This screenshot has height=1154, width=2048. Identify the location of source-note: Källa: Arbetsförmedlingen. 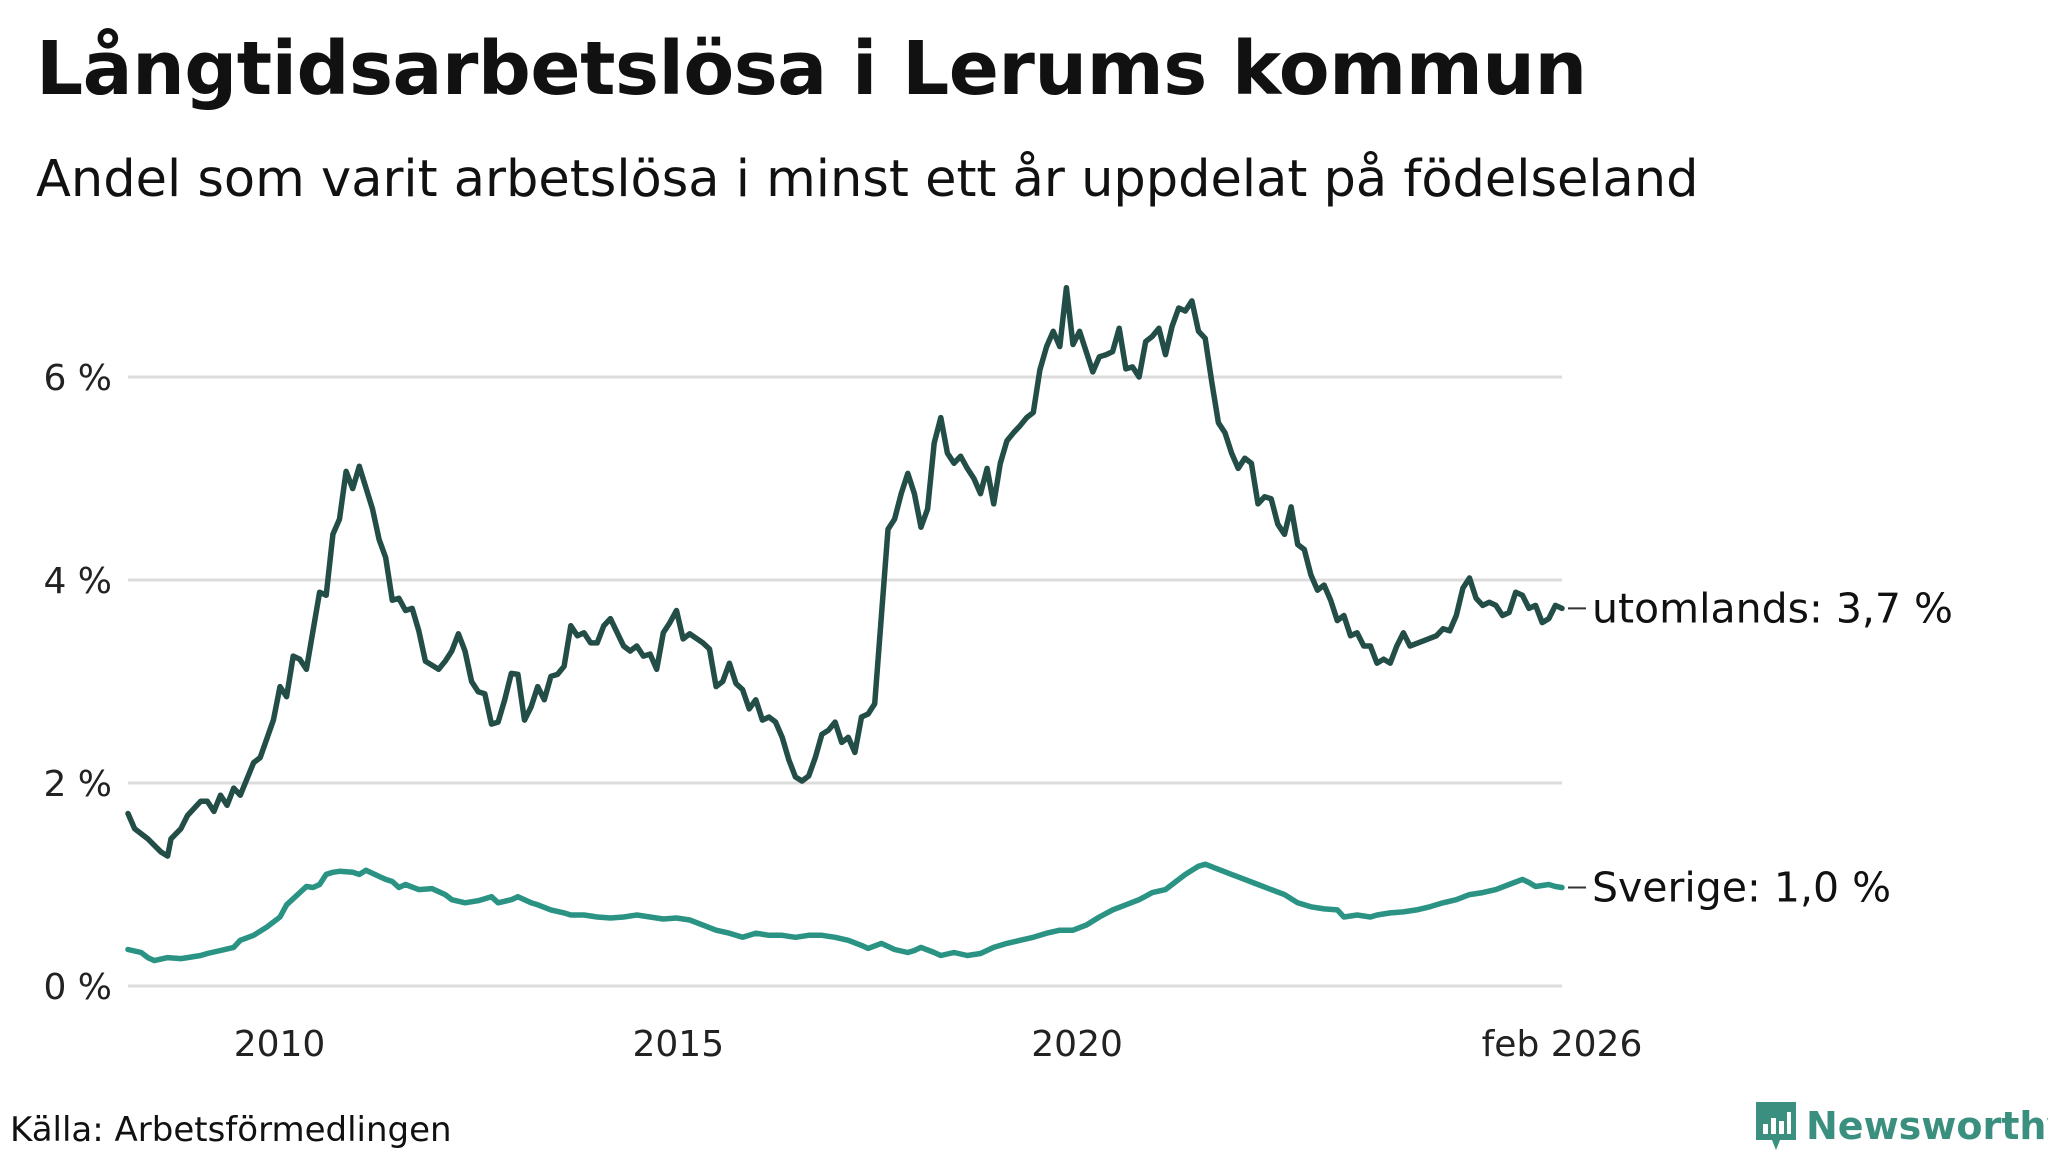
(231, 1130).